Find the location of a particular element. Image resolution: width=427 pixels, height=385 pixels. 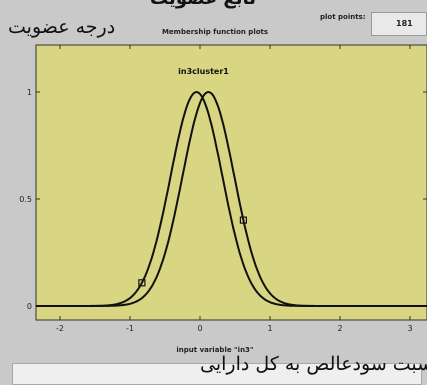

x-tick-label: 0 is located at coordinates (199, 328).